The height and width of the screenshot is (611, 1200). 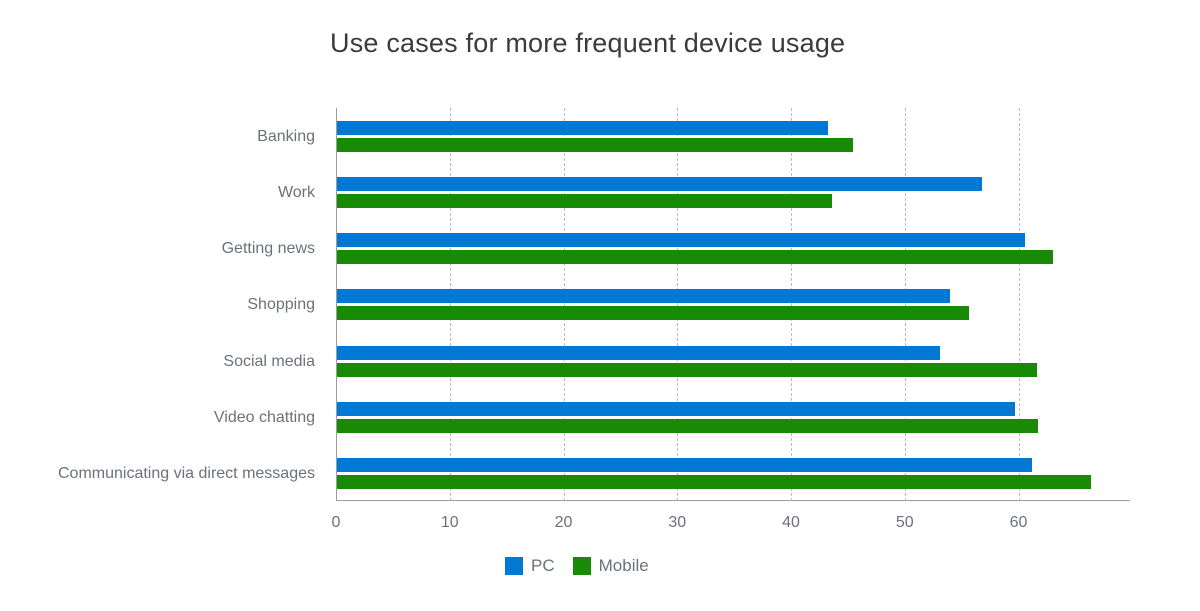 I want to click on category-label: Communicating via direct messages, so click(x=186, y=473).